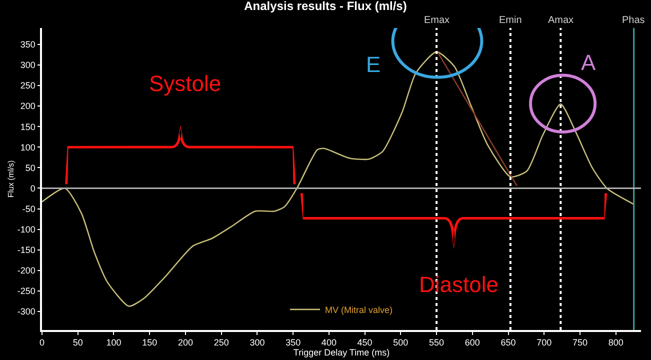 Image resolution: width=651 pixels, height=360 pixels. What do you see at coordinates (472, 343) in the screenshot?
I see `x-tick-label: 600` at bounding box center [472, 343].